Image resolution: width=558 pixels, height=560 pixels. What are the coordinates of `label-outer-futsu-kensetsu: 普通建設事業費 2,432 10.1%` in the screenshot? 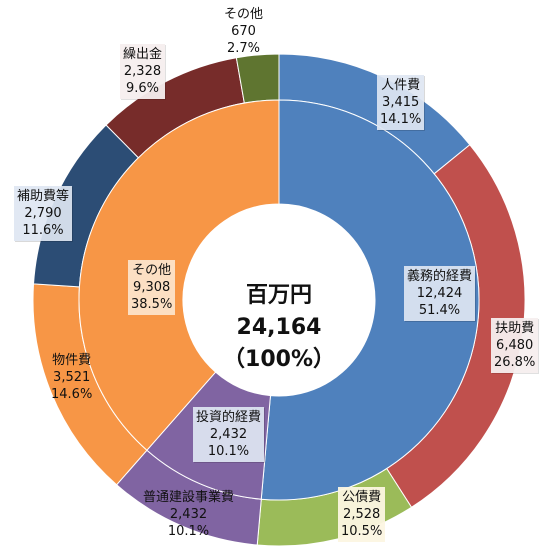 It's located at (188, 514).